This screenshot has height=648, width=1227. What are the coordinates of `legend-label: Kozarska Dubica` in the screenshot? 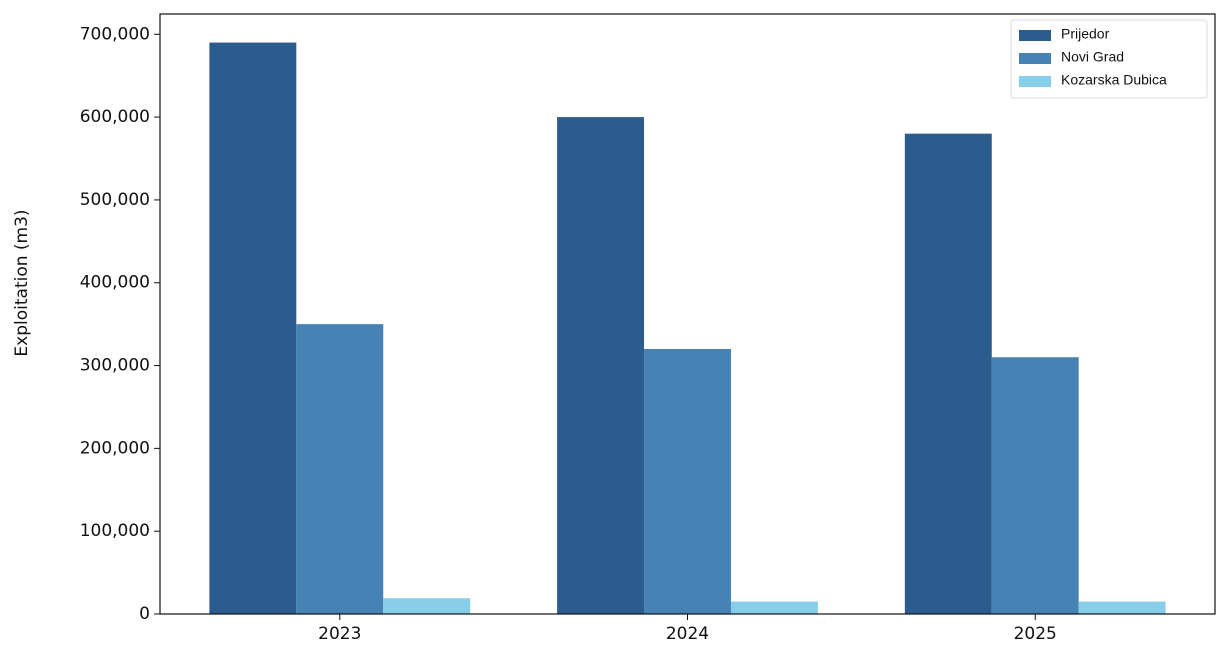 It's located at (1114, 80).